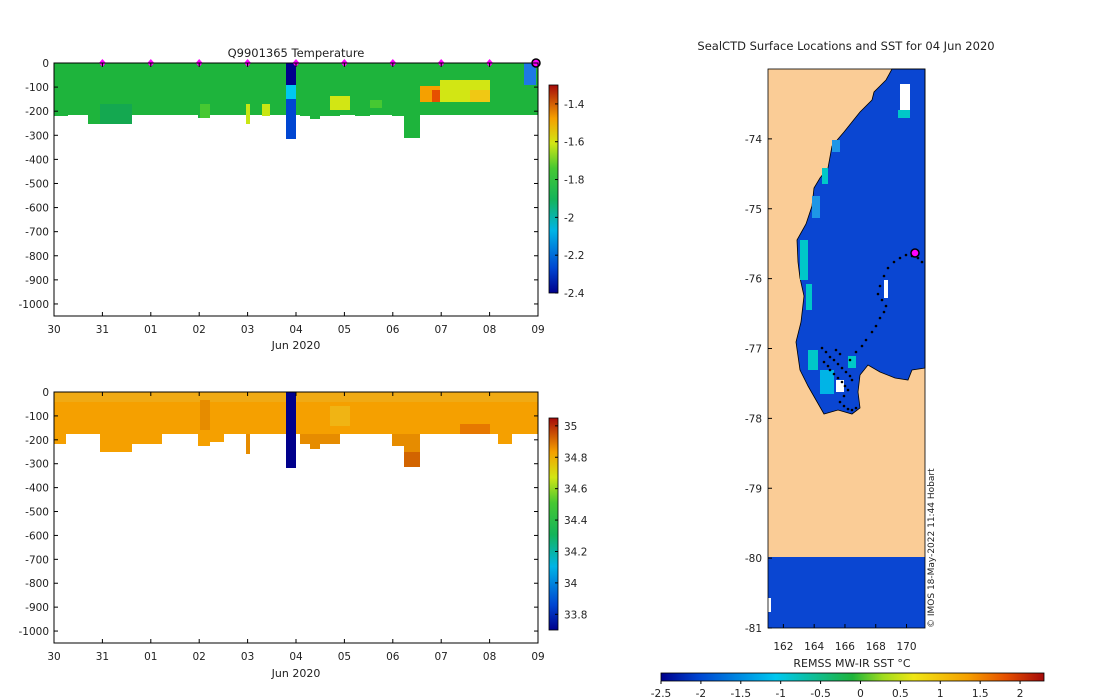 This screenshot has width=1100, height=700. Describe the element at coordinates (553, 524) in the screenshot. I see `salinity-colorbar` at that location.